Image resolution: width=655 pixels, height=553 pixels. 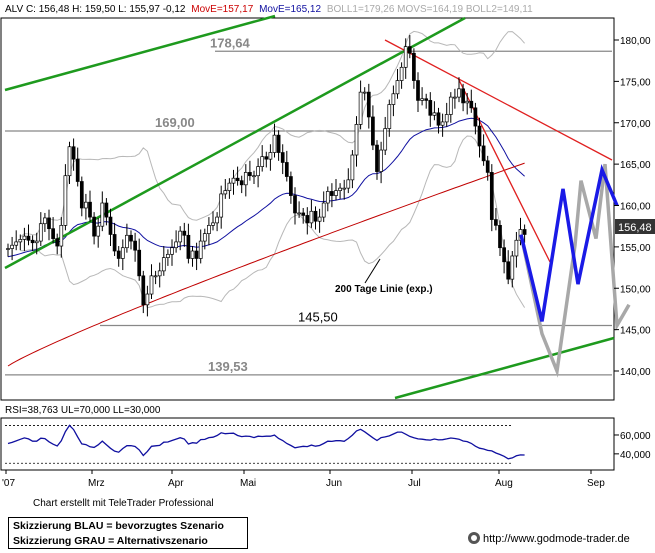 What do you see at coordinates (290, 9) in the screenshot?
I see `ma2-label: MovE=165,12` at bounding box center [290, 9].